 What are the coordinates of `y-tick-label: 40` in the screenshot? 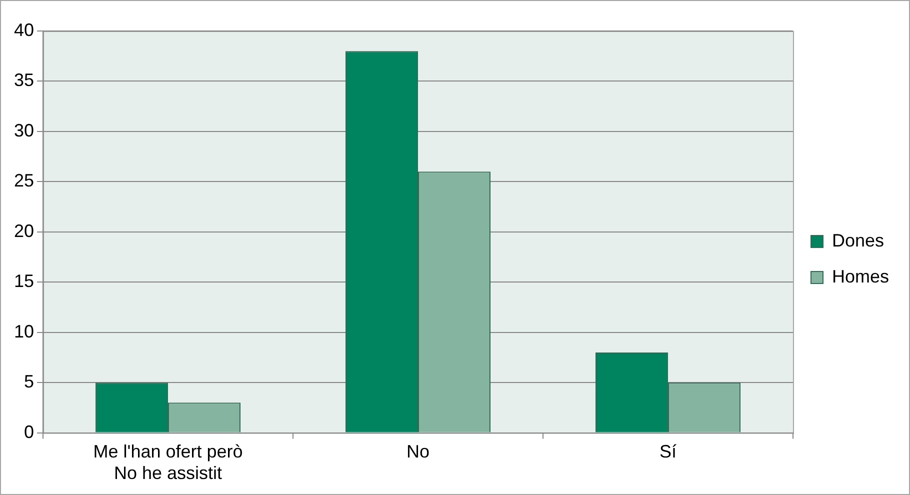 It's located at (24, 30).